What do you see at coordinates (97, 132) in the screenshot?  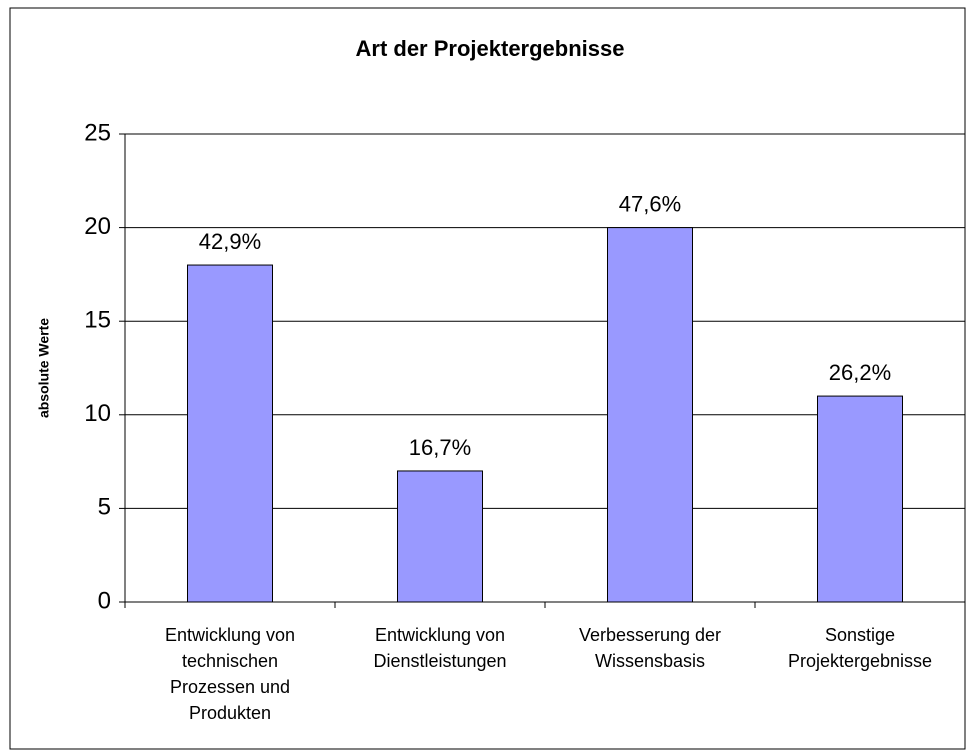 I see `y-tick-label: 25` at bounding box center [97, 132].